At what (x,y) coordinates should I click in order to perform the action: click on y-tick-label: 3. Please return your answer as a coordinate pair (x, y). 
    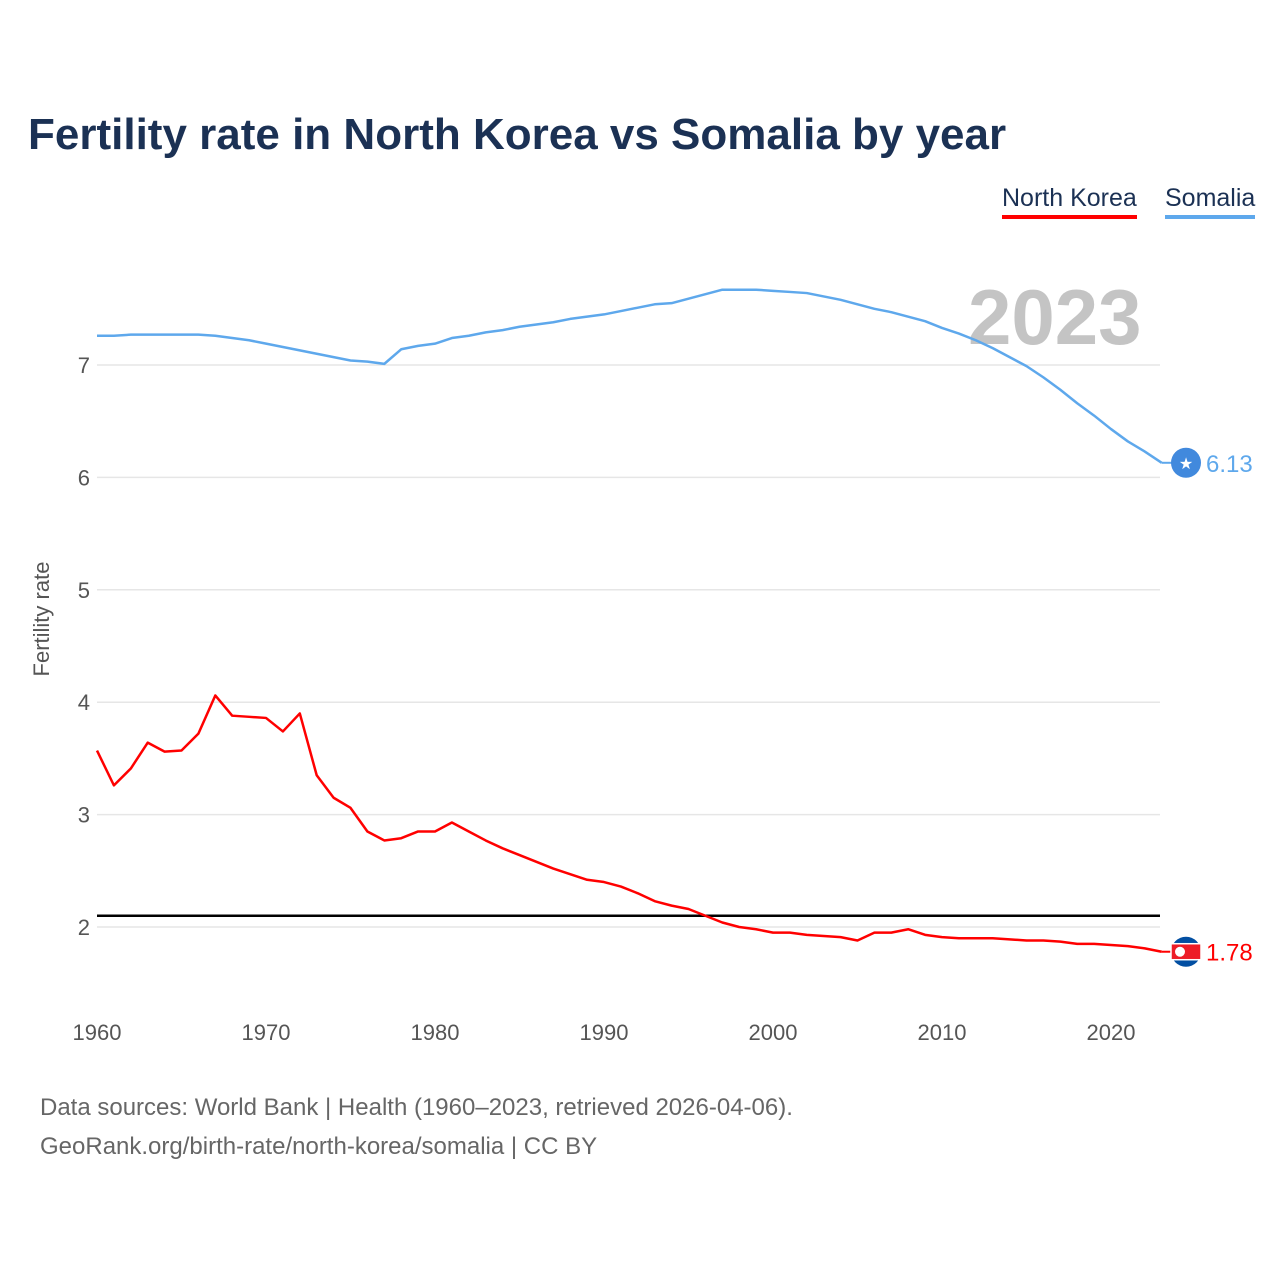
    Looking at the image, I should click on (84, 815).